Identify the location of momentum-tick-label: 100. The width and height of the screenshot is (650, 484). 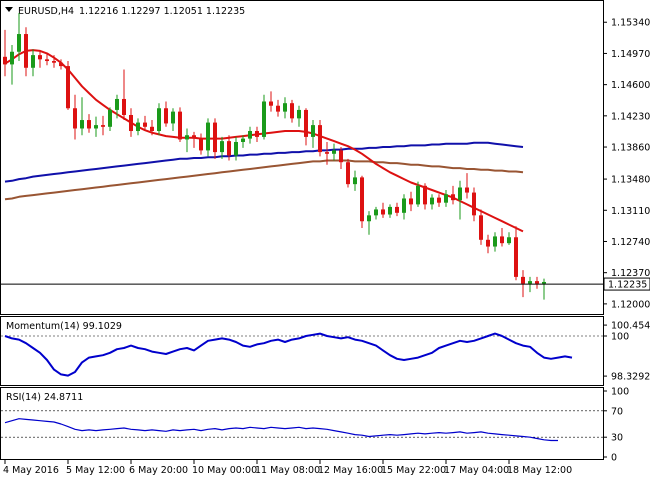
(620, 337).